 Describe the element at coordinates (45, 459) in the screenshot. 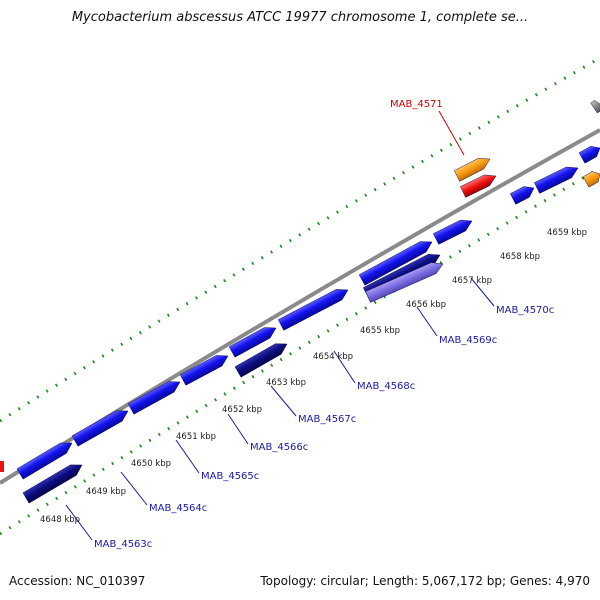

I see `gene-arrow-mab-4563c` at that location.